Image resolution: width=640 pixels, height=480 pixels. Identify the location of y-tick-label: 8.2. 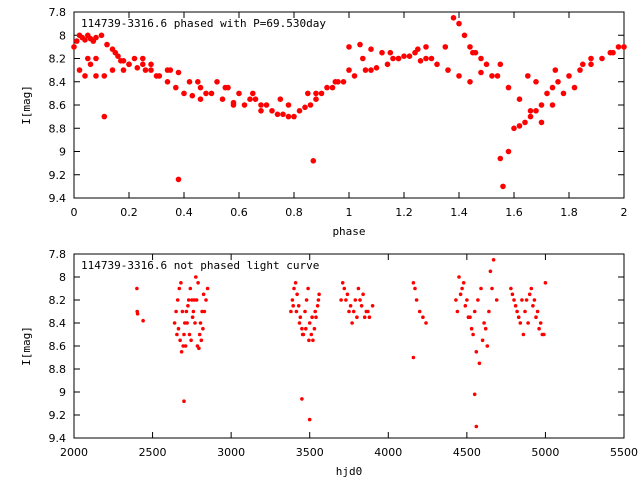
(58, 300).